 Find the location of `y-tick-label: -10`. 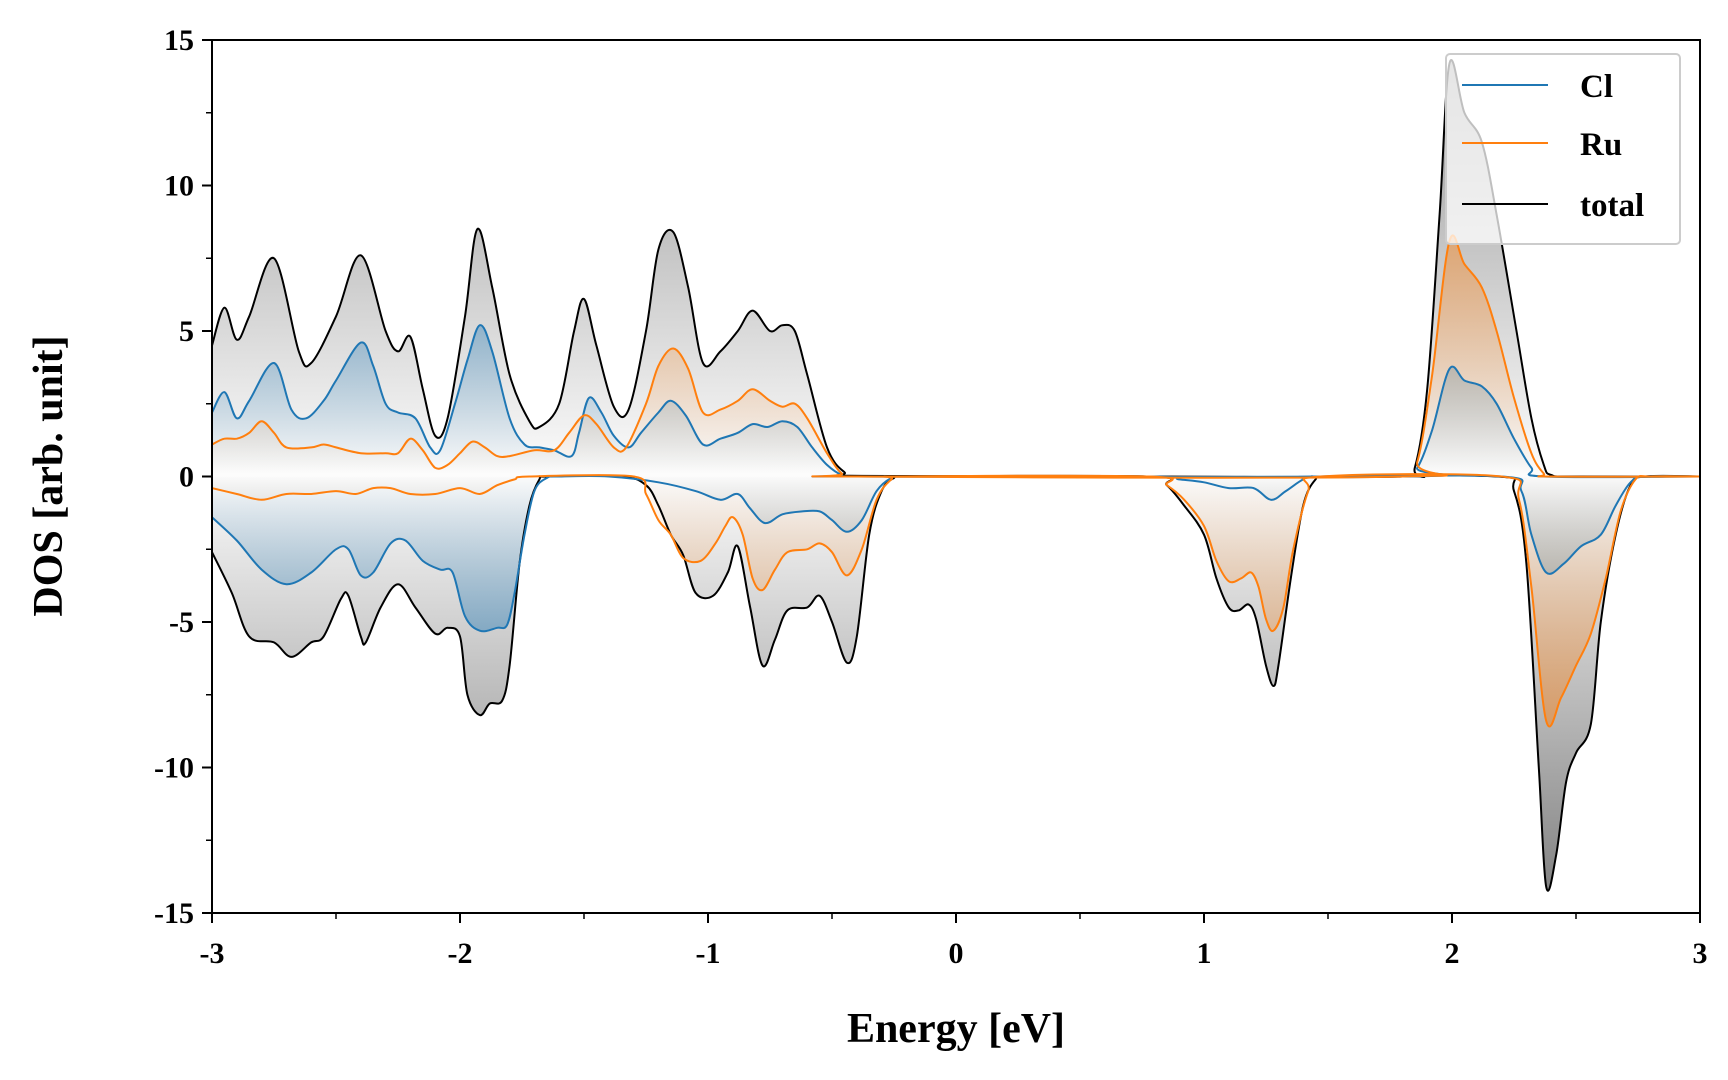

y-tick-label: -10 is located at coordinates (174, 768).